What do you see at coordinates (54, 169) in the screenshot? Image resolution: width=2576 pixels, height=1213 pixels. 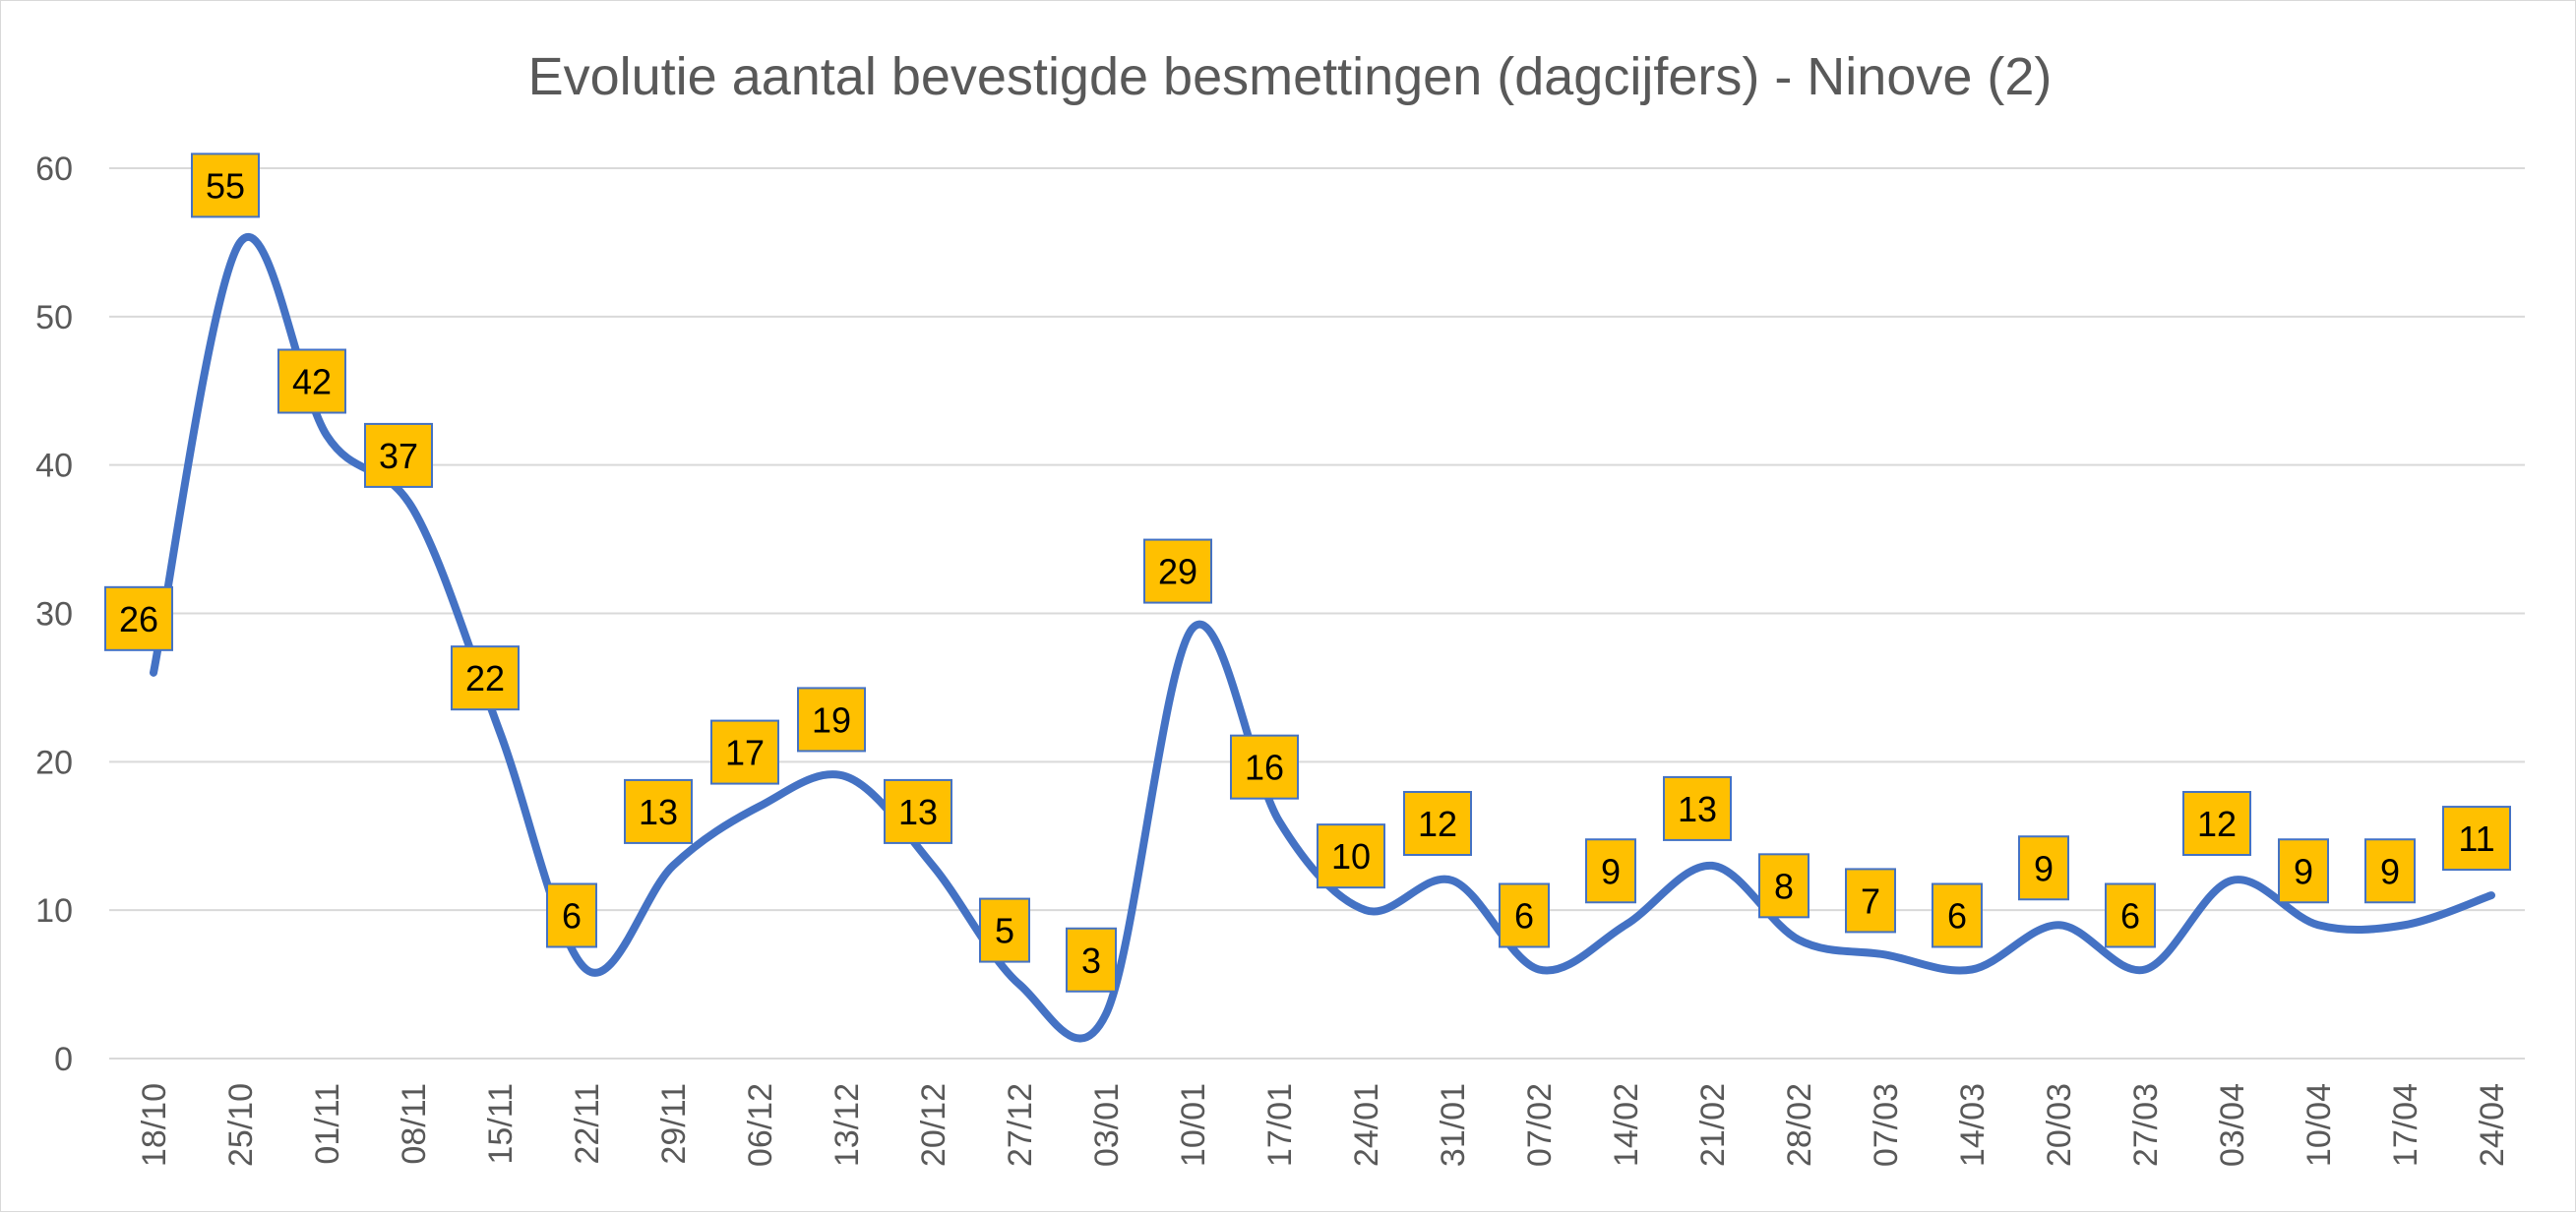 I see `y-tick-label: 60` at bounding box center [54, 169].